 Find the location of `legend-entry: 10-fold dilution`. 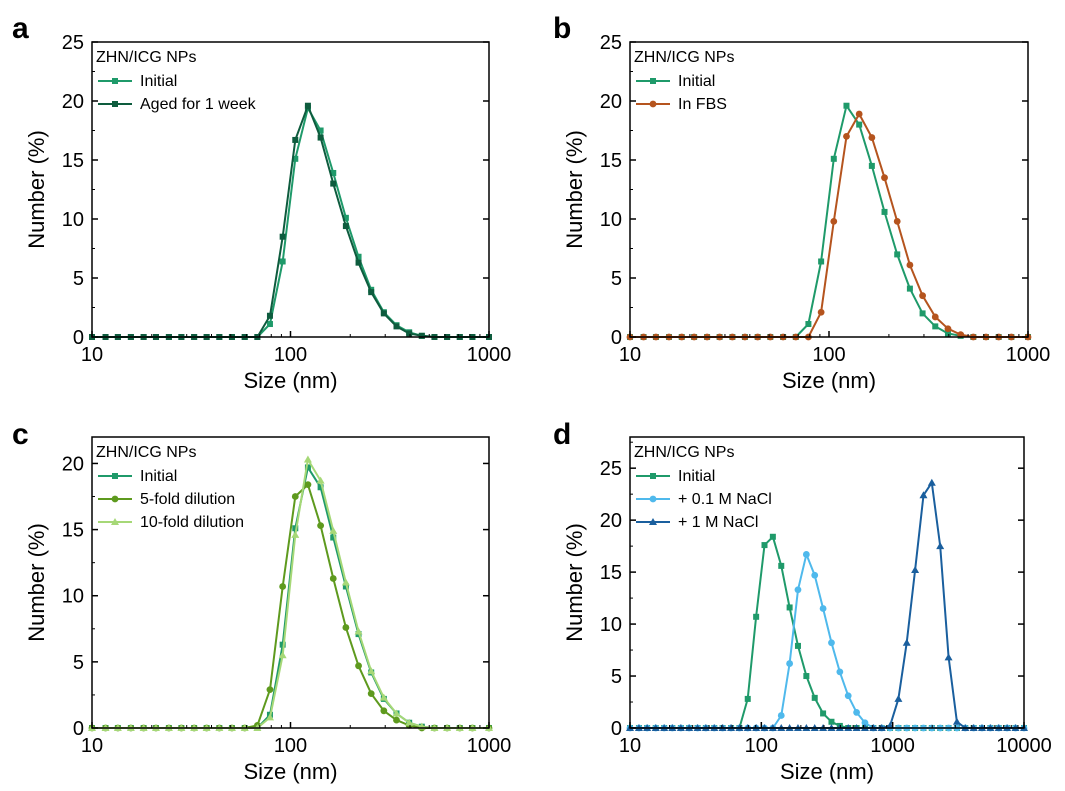

legend-entry: 10-fold dilution is located at coordinates (192, 522).